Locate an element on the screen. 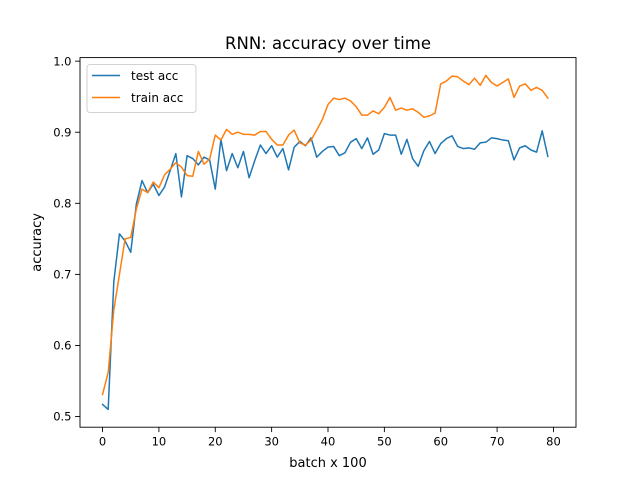 The height and width of the screenshot is (480, 640). y-tick-label: 0.7 is located at coordinates (62, 275).